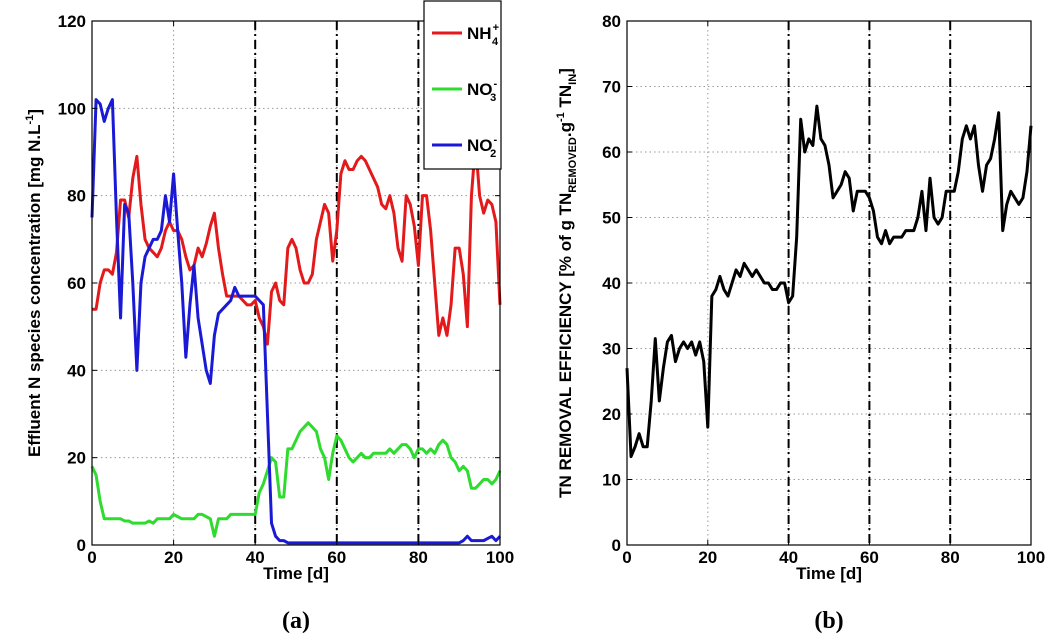 This screenshot has height=635, width=1058. What do you see at coordinates (611, 87) in the screenshot?
I see `y-tick-label: 70` at bounding box center [611, 87].